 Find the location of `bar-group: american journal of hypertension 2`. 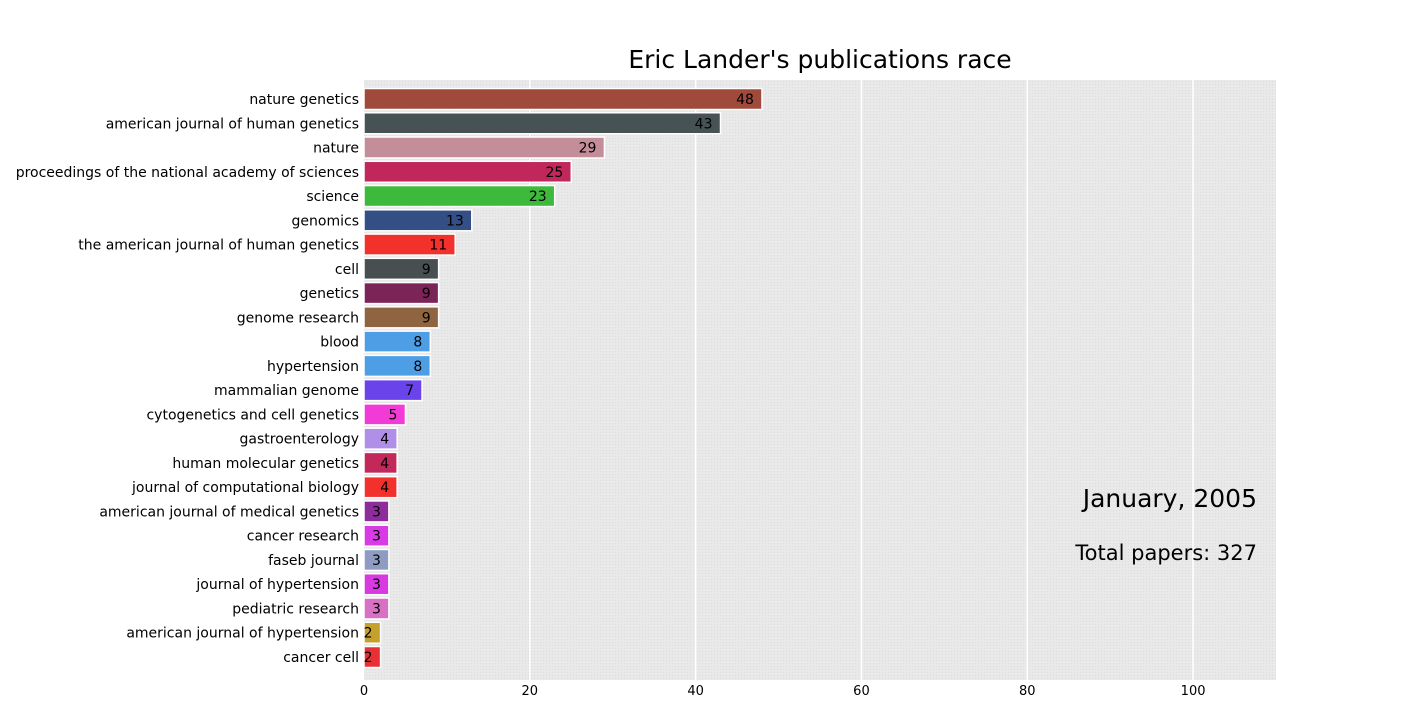

bar-group: american journal of hypertension 2 is located at coordinates (254, 632).